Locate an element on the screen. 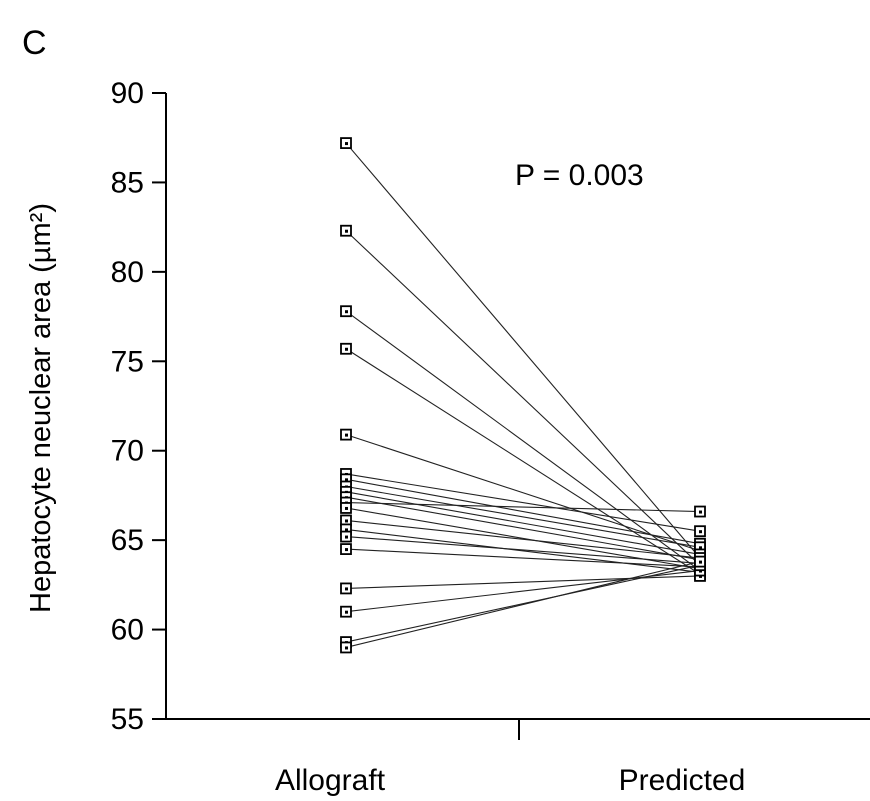  y-tick-label: 55 is located at coordinates (127, 719).